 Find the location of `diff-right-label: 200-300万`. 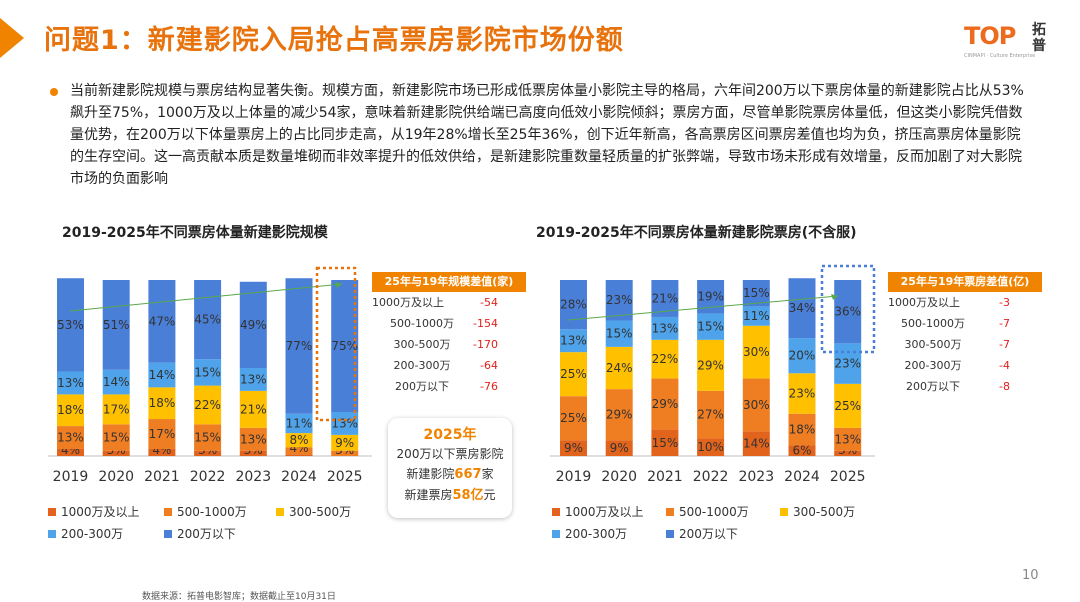

diff-right-label: 200-300万 is located at coordinates (933, 365).